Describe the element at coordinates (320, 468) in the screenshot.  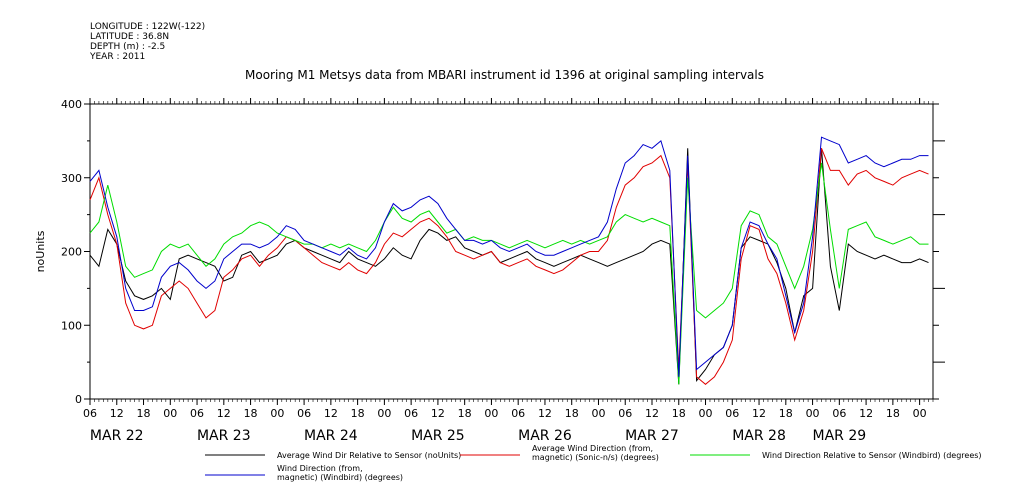
I see `legend-label-3: Wind Direction (from,` at that location.